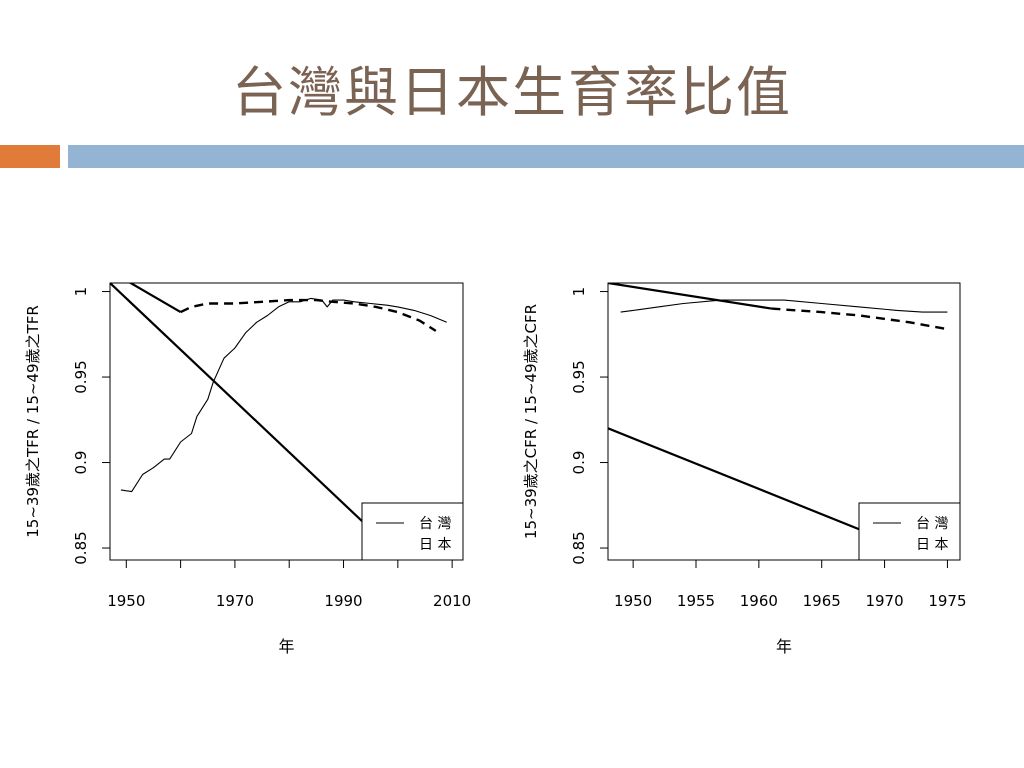 The height and width of the screenshot is (768, 1024). I want to click on y-axis-label: 15~39歲之TFR / 15~49歲之TFR, so click(33, 421).